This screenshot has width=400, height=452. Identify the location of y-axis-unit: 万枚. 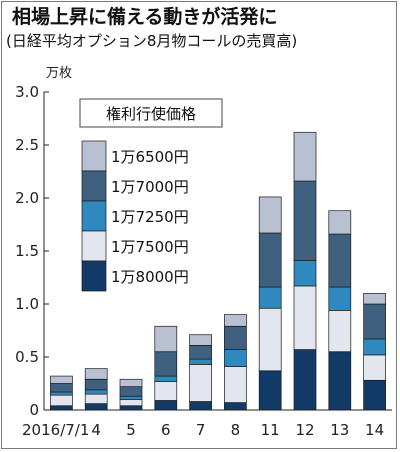
(59, 73).